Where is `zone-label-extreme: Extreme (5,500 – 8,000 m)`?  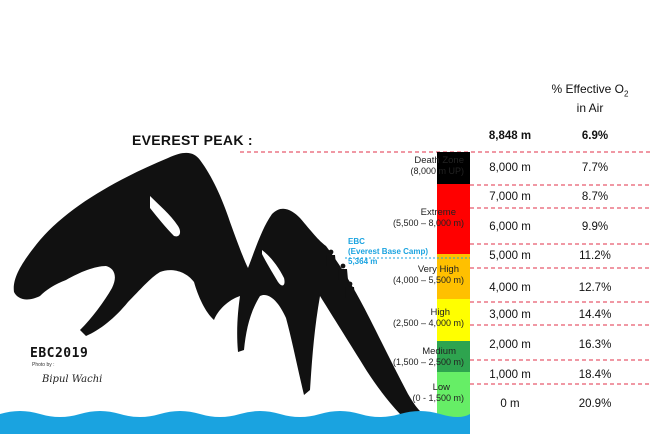
zone-label-extreme: Extreme (5,500 – 8,000 m) is located at coordinates (412, 218).